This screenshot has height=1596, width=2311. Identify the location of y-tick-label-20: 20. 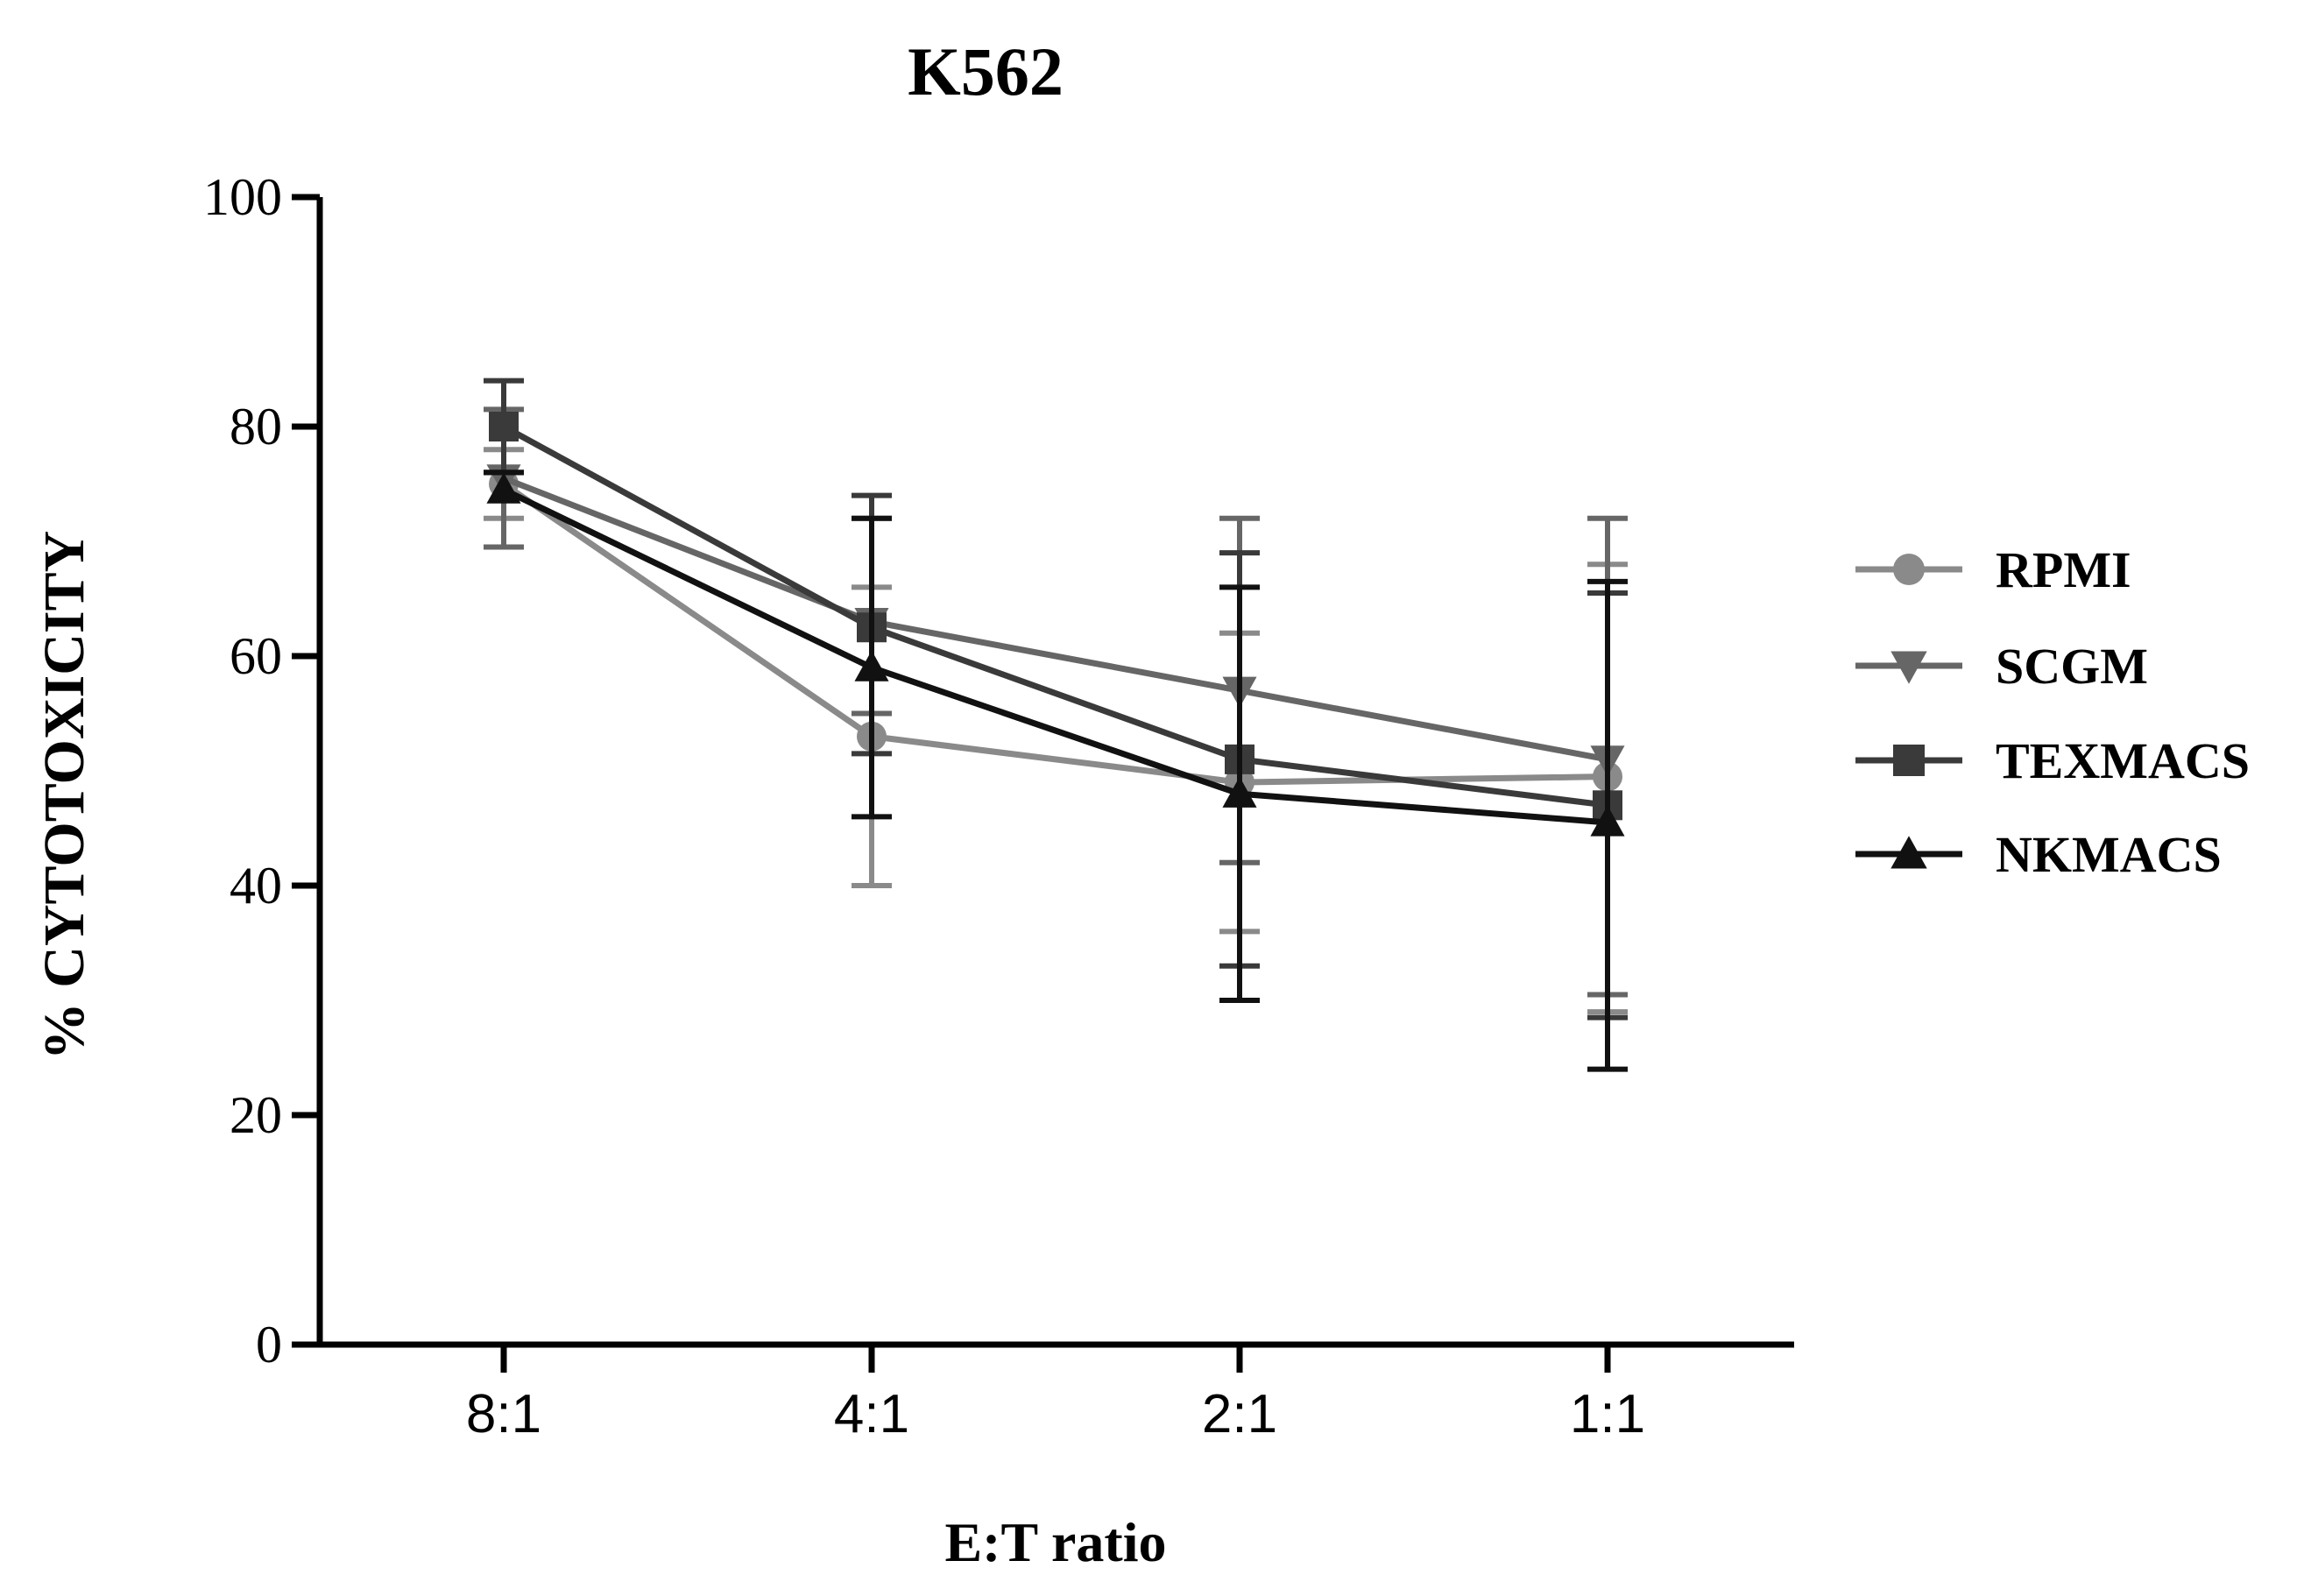
(256, 1115).